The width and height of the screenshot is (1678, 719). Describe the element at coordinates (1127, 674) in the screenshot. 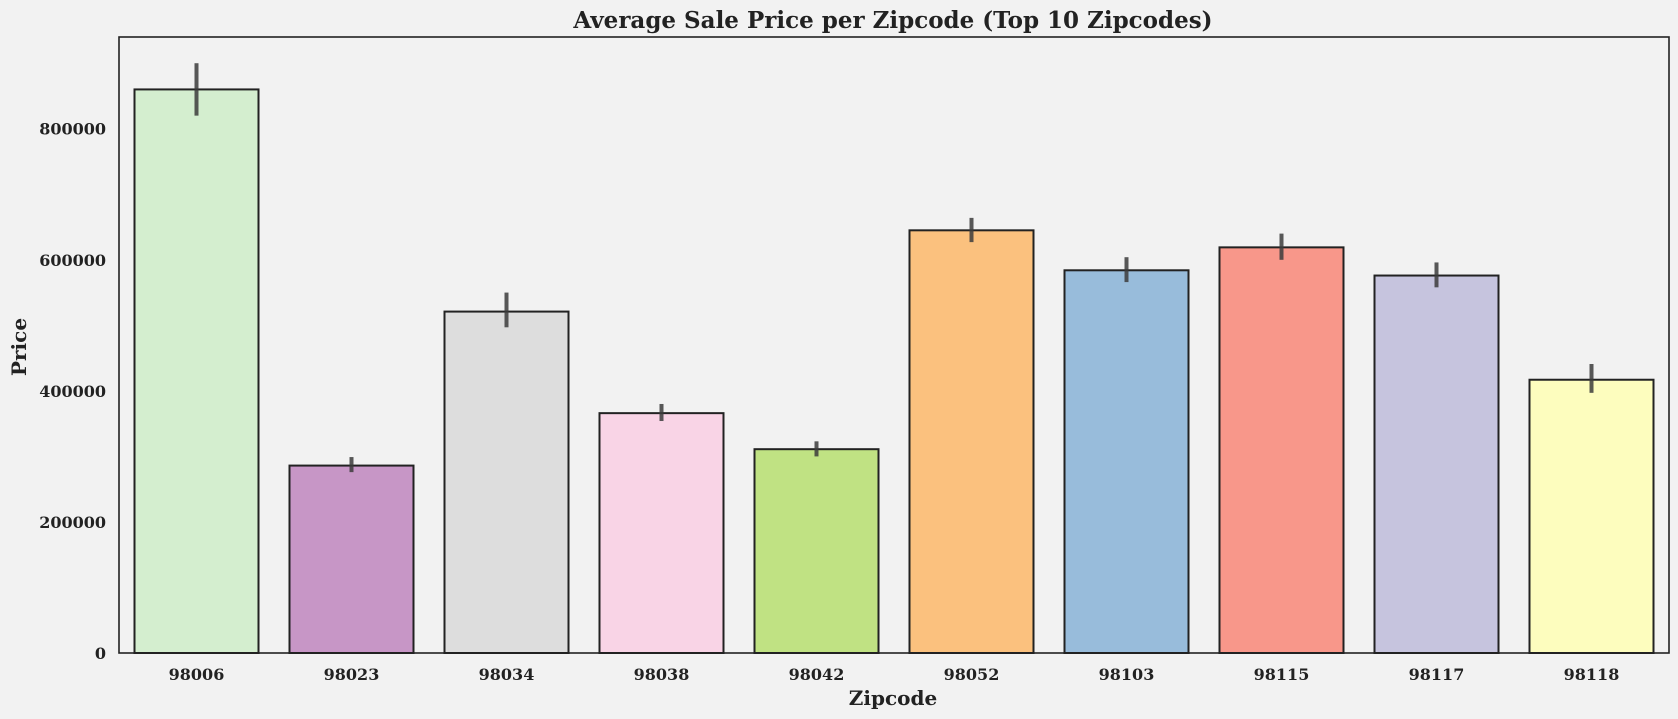

I see `x-tick-label: 98103` at that location.